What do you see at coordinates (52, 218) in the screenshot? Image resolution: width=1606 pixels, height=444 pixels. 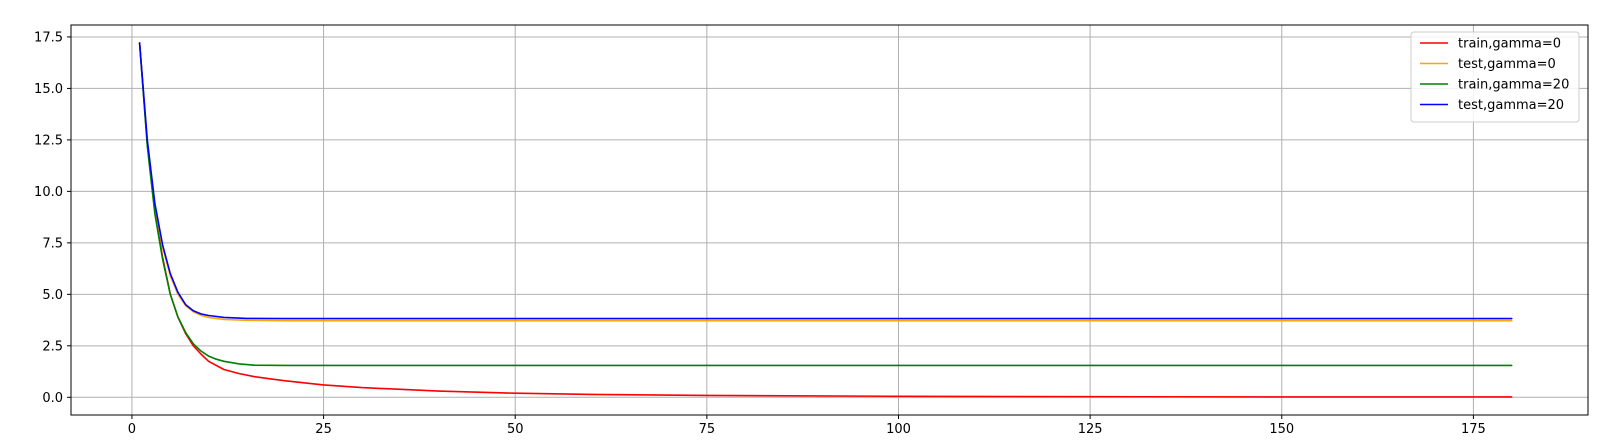 I see `y-axis: 0.0 2.5 5.0 7.5 10.0 12.5 15.0 17.5` at bounding box center [52, 218].